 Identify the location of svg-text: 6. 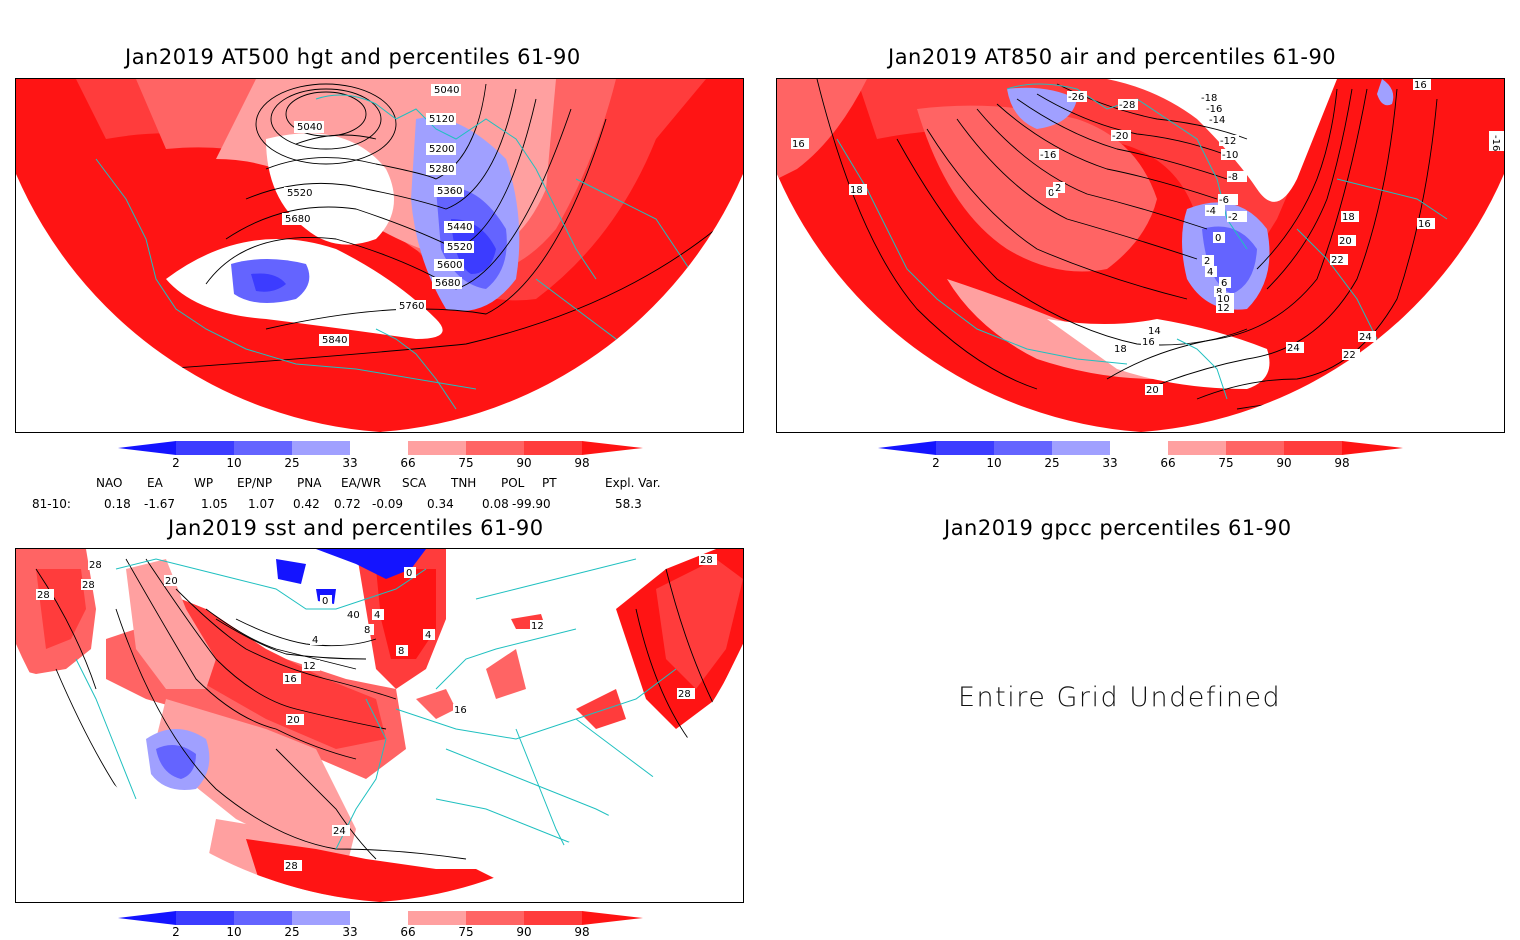
(1224, 283).